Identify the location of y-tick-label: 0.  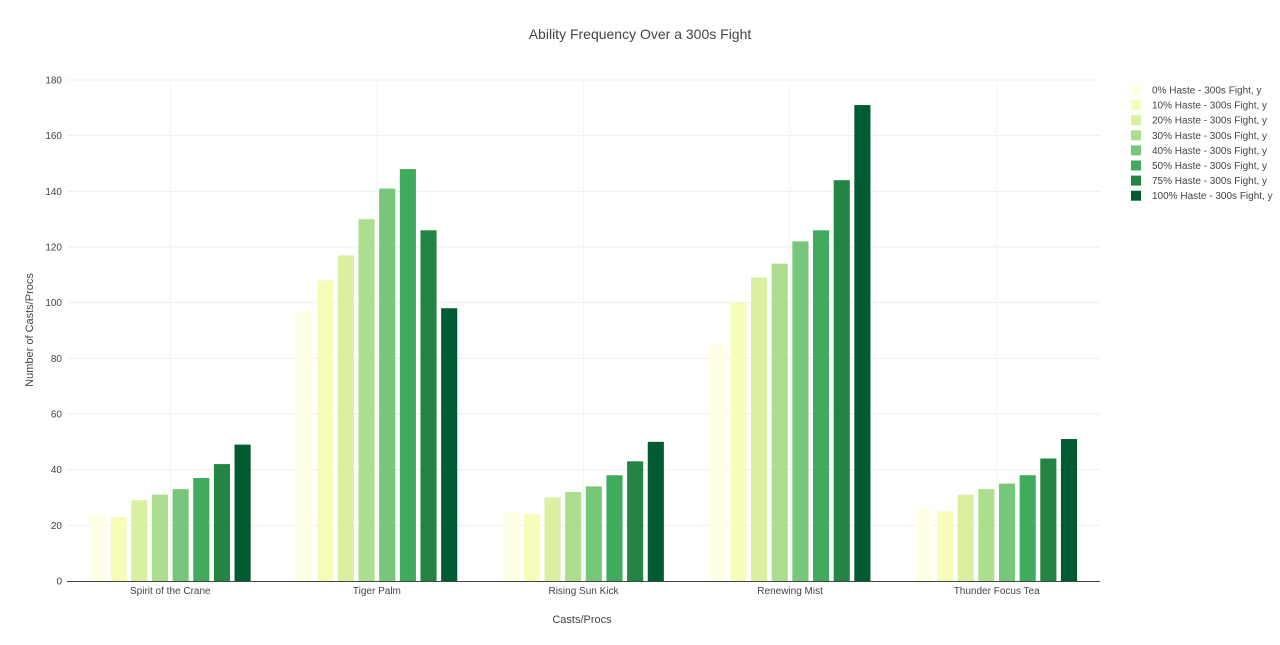
(59, 582).